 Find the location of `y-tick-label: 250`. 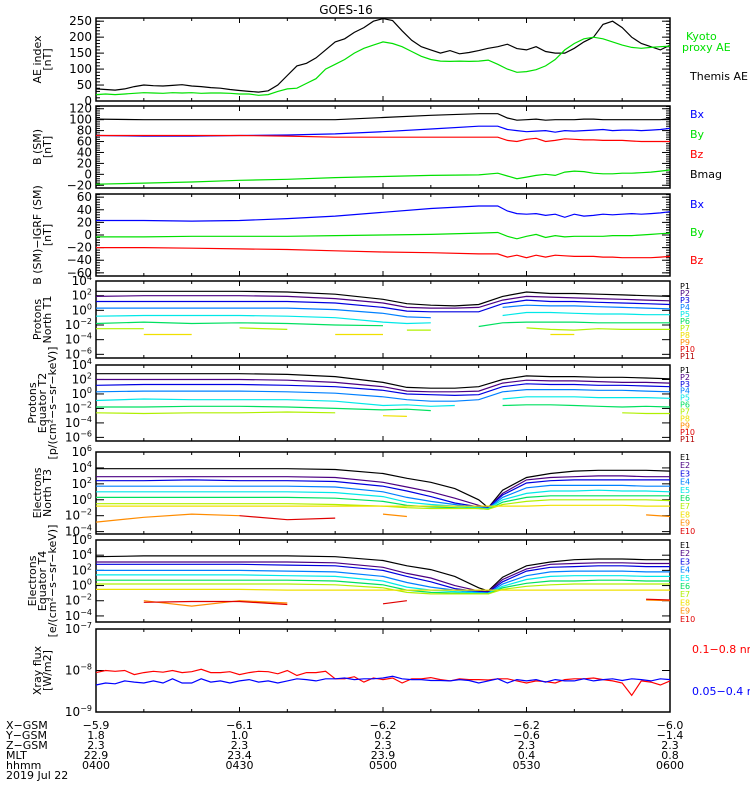

y-tick-label: 250 is located at coordinates (80, 21).